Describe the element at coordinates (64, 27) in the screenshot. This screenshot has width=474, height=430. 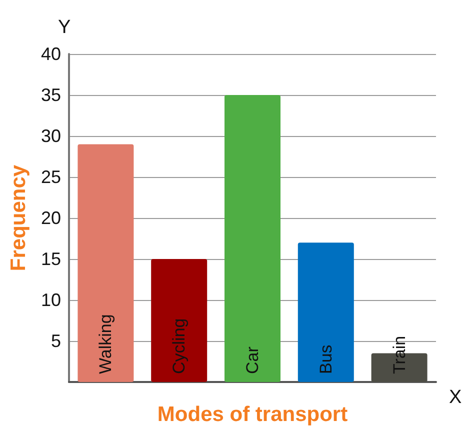
I see `text: Y` at that location.